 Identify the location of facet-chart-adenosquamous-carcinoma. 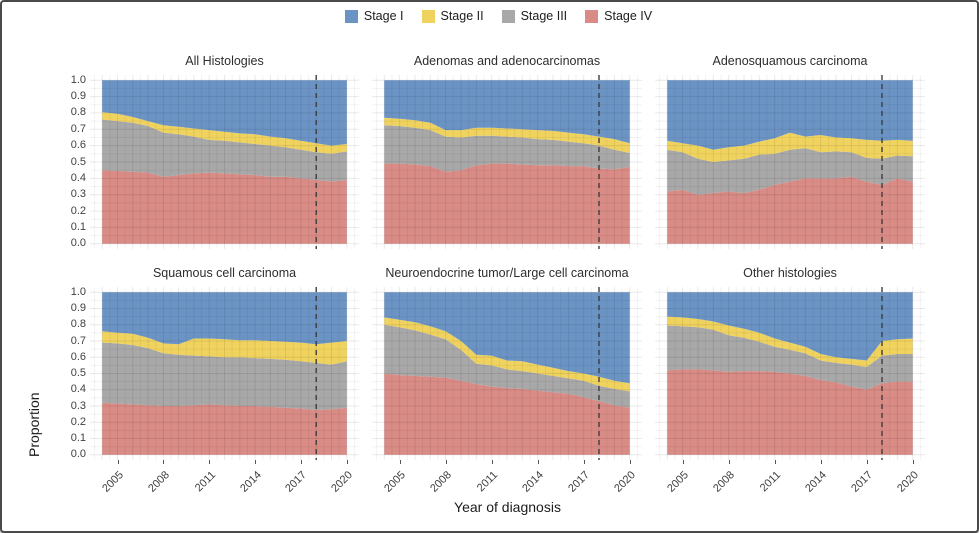
(790, 162).